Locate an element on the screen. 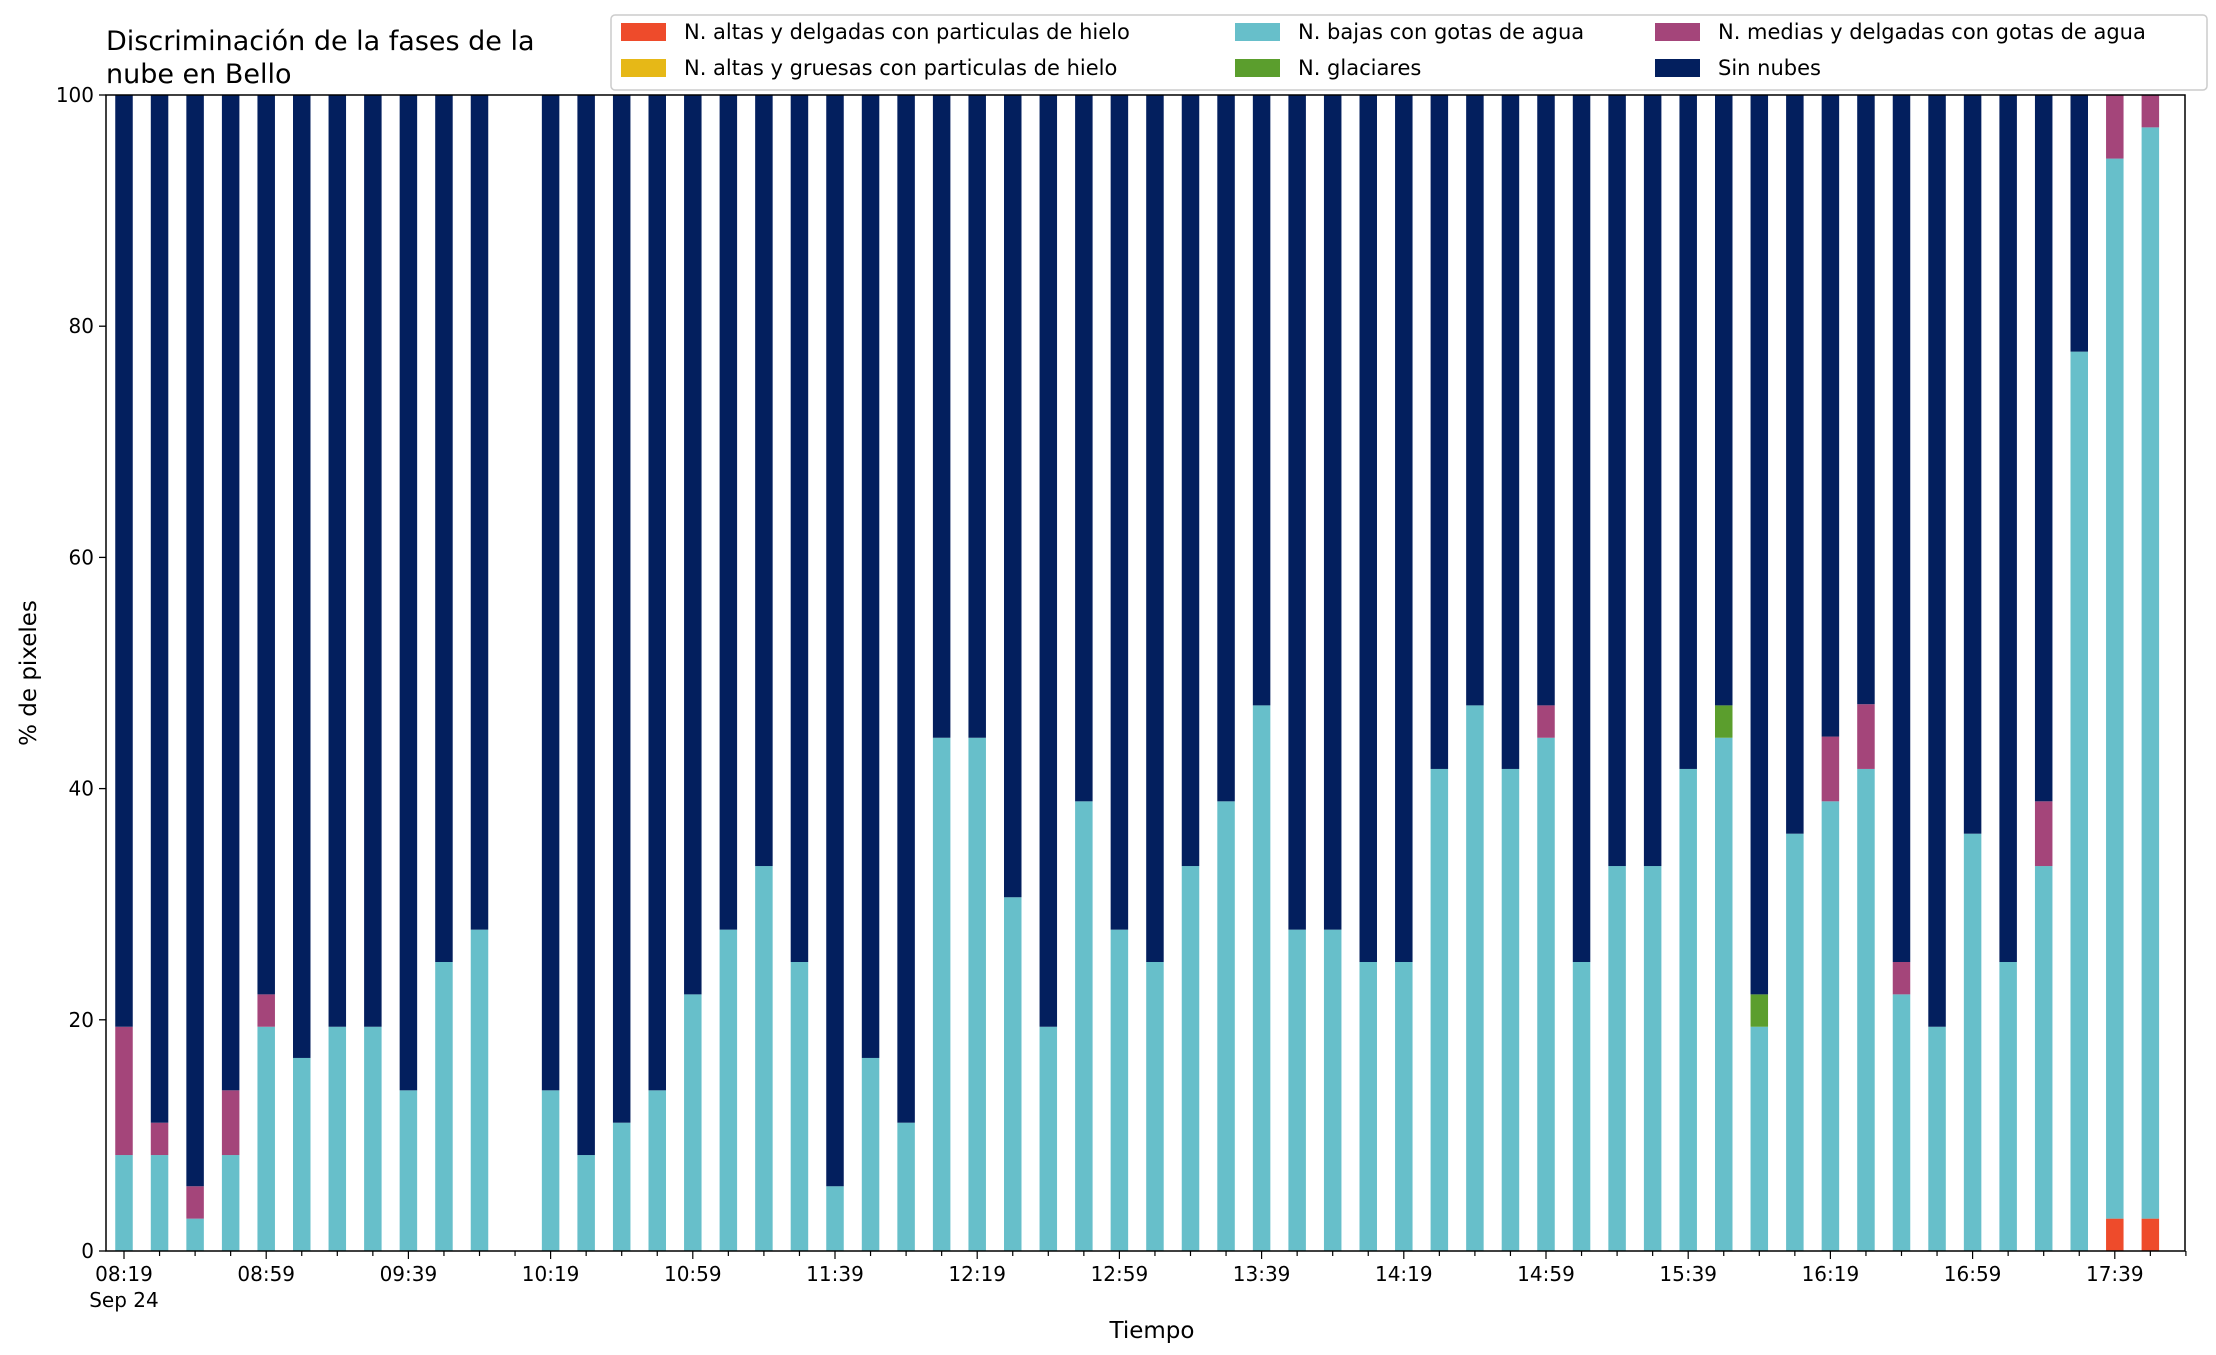 The height and width of the screenshot is (1355, 2216). bar-segment-0929-s2 is located at coordinates (373, 1138).